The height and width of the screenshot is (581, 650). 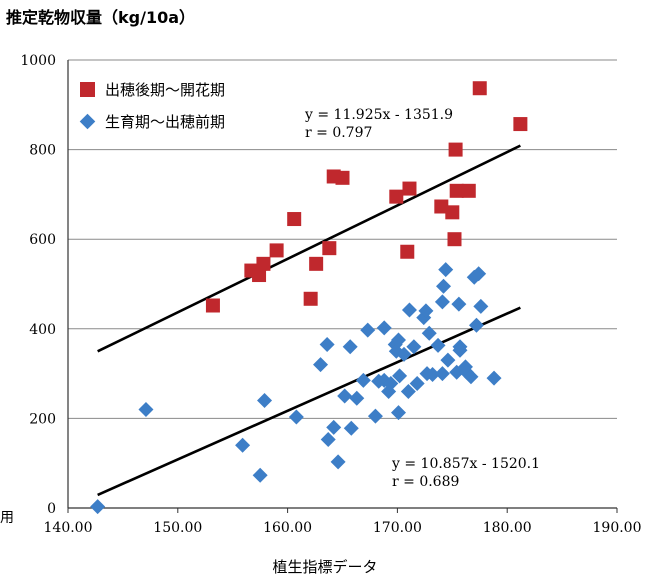 I want to click on trendline-annotation-blue: y = 10.857x - 1520.1 r = 0.689, so click(x=466, y=473).